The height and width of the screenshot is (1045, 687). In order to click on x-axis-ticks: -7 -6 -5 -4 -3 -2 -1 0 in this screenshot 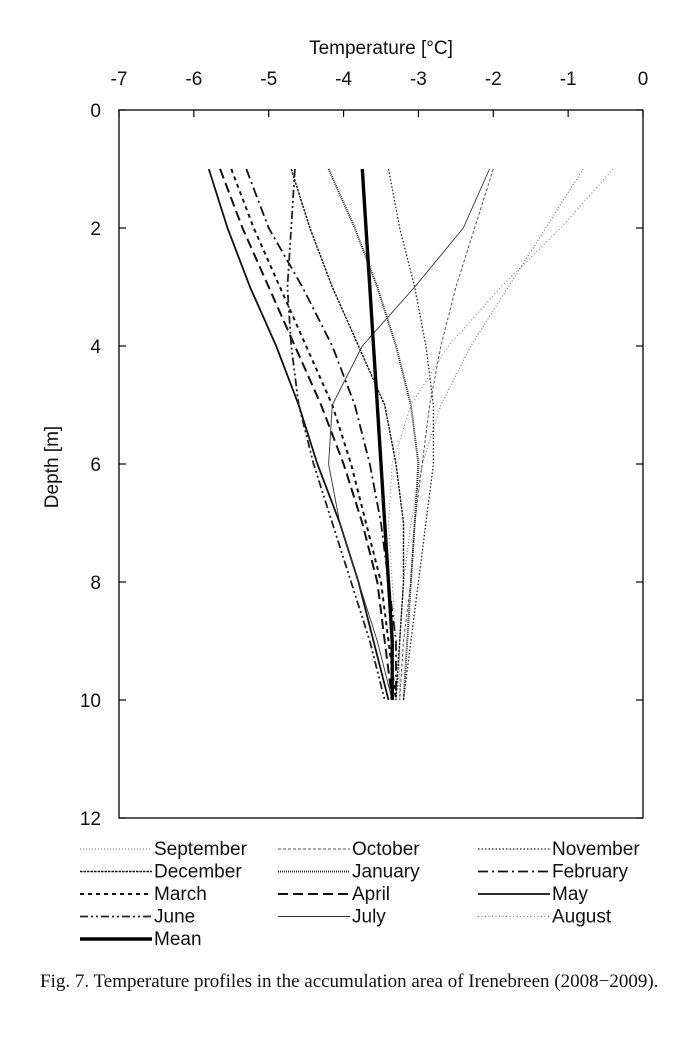, I will do `click(380, 93)`.